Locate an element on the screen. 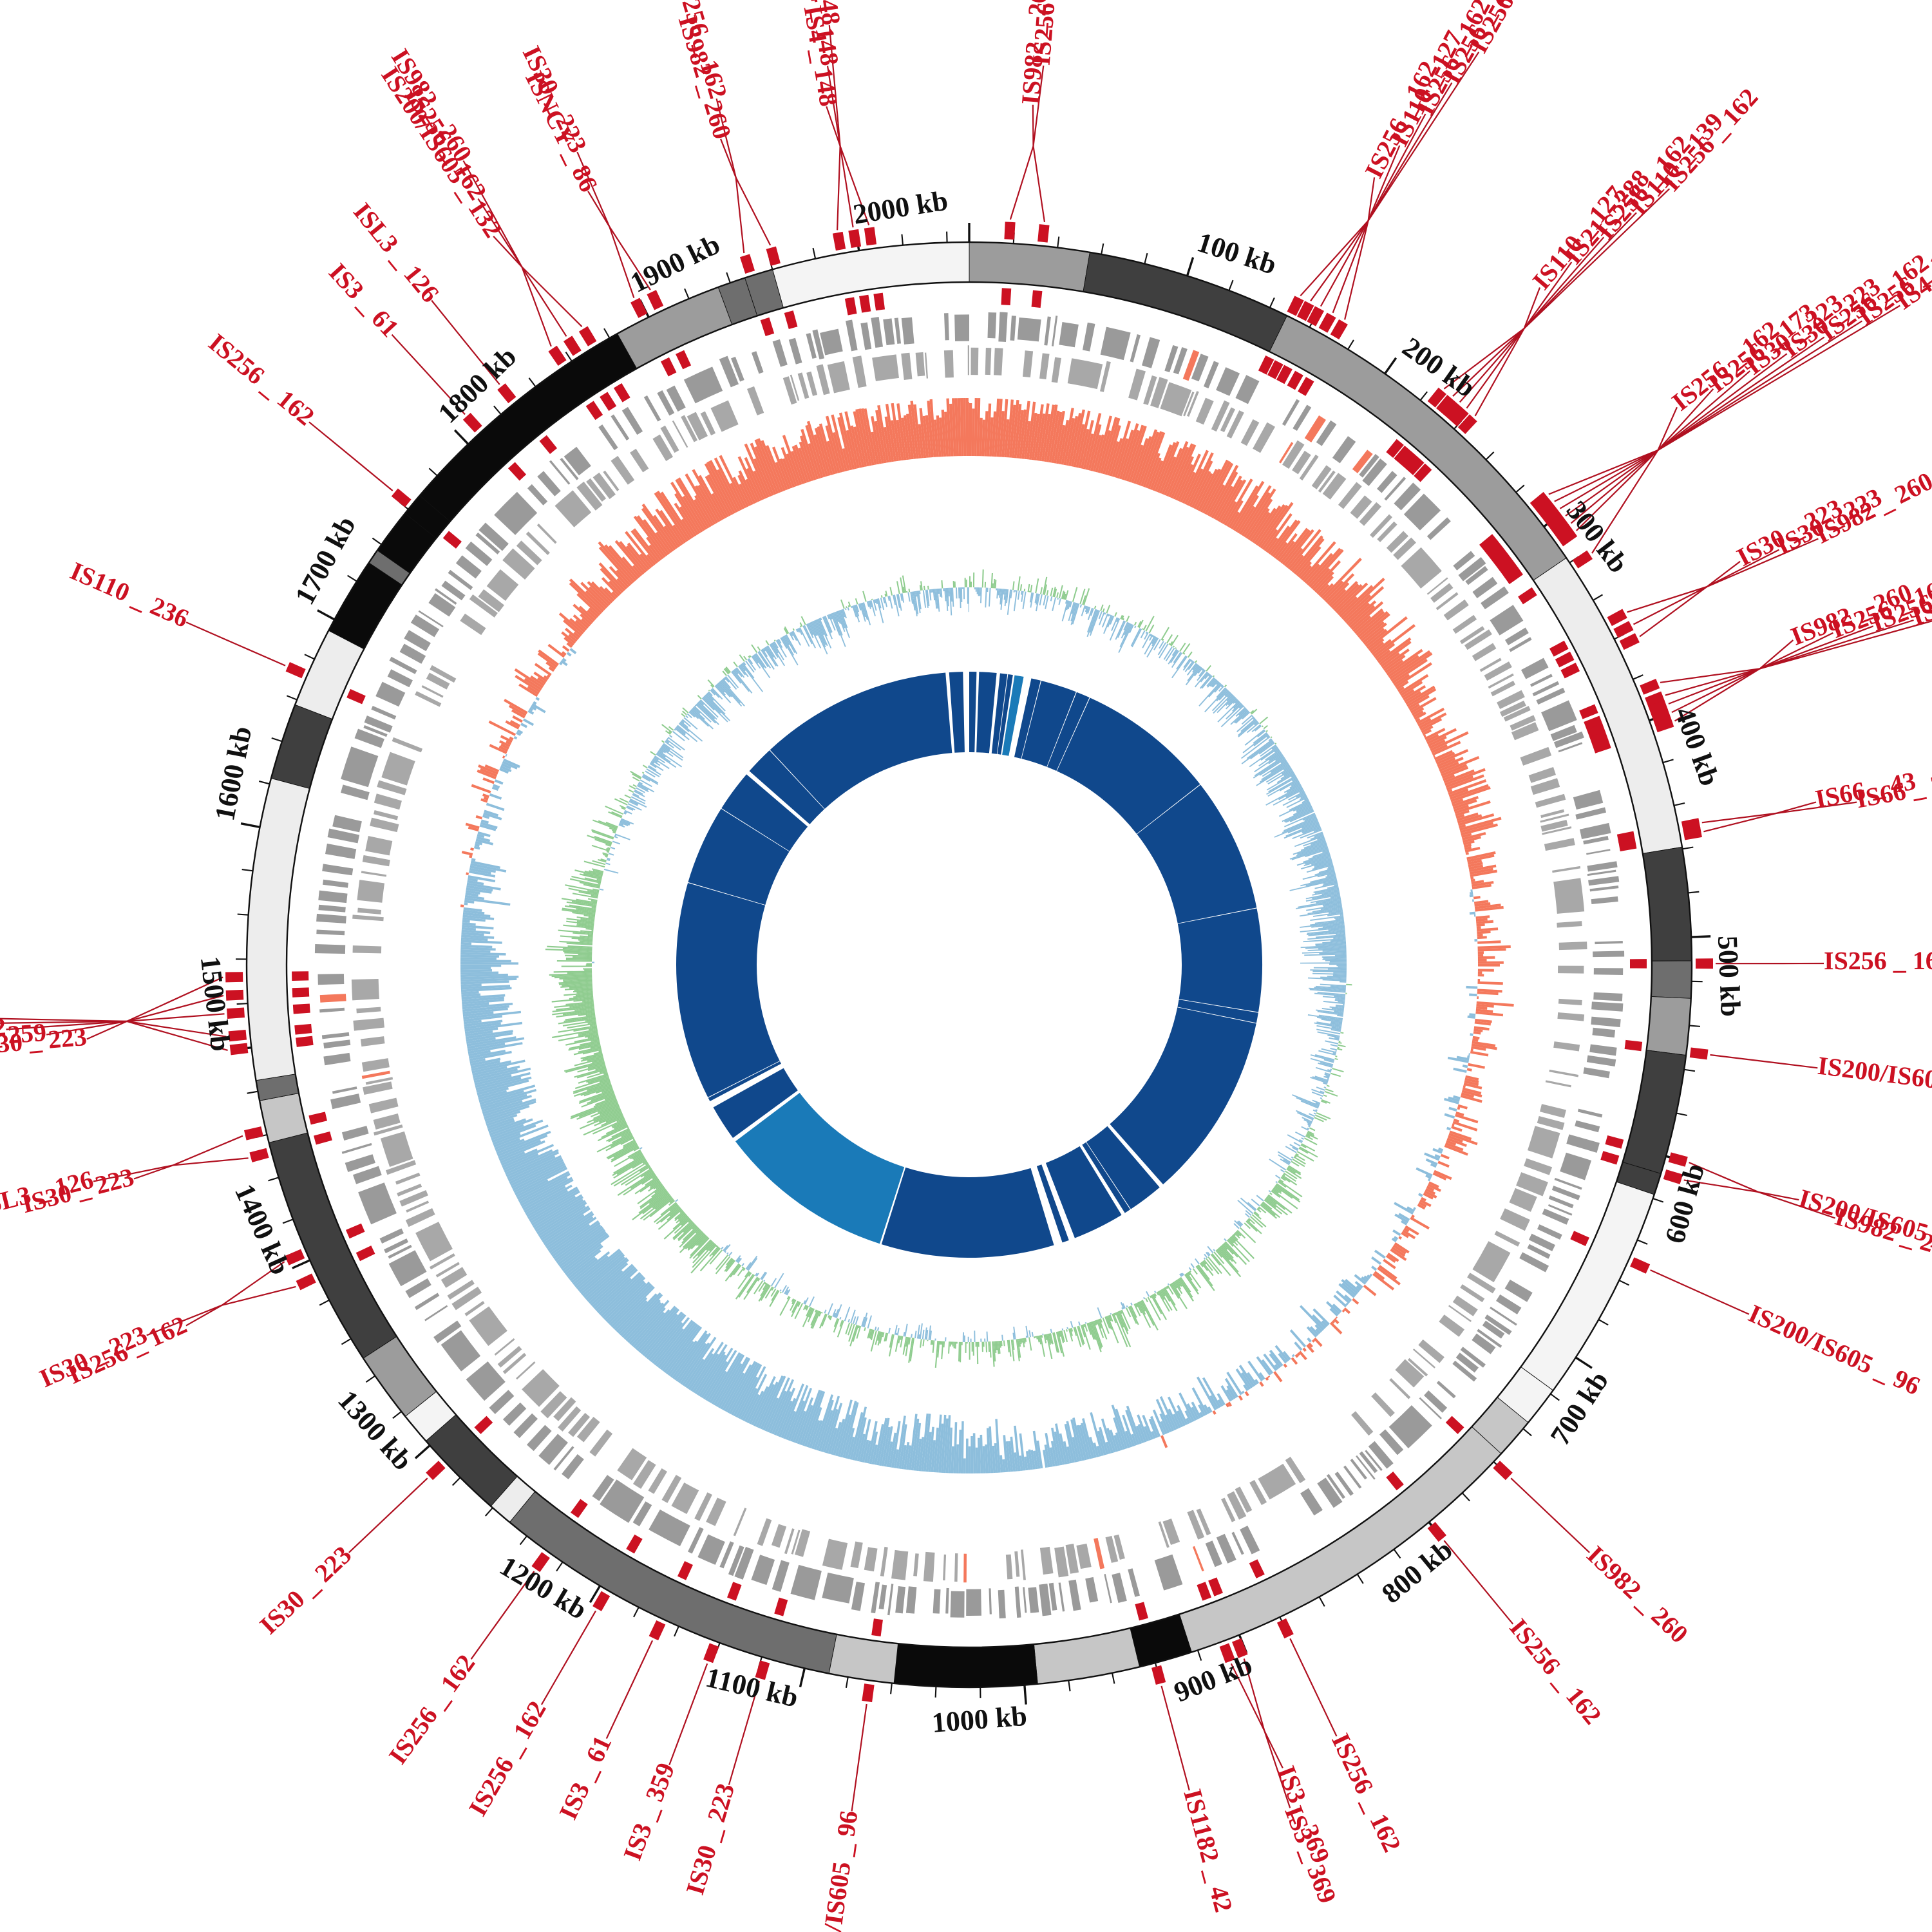 The height and width of the screenshot is (1932, 1932). axis-major-tick is located at coordinates (1701, 937).